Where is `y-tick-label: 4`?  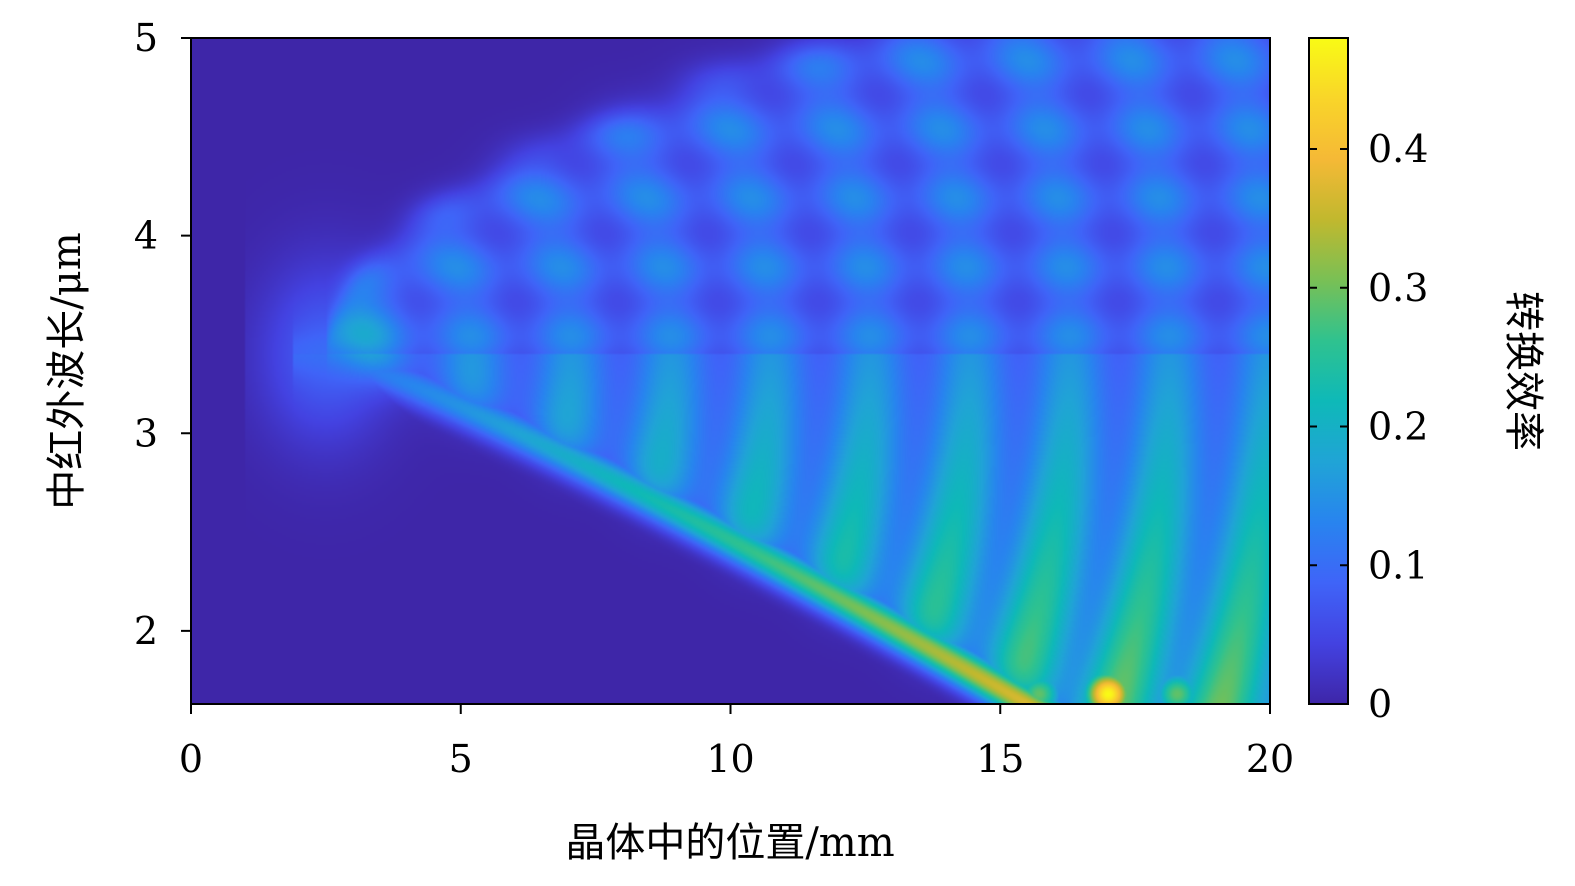 y-tick-label: 4 is located at coordinates (146, 236).